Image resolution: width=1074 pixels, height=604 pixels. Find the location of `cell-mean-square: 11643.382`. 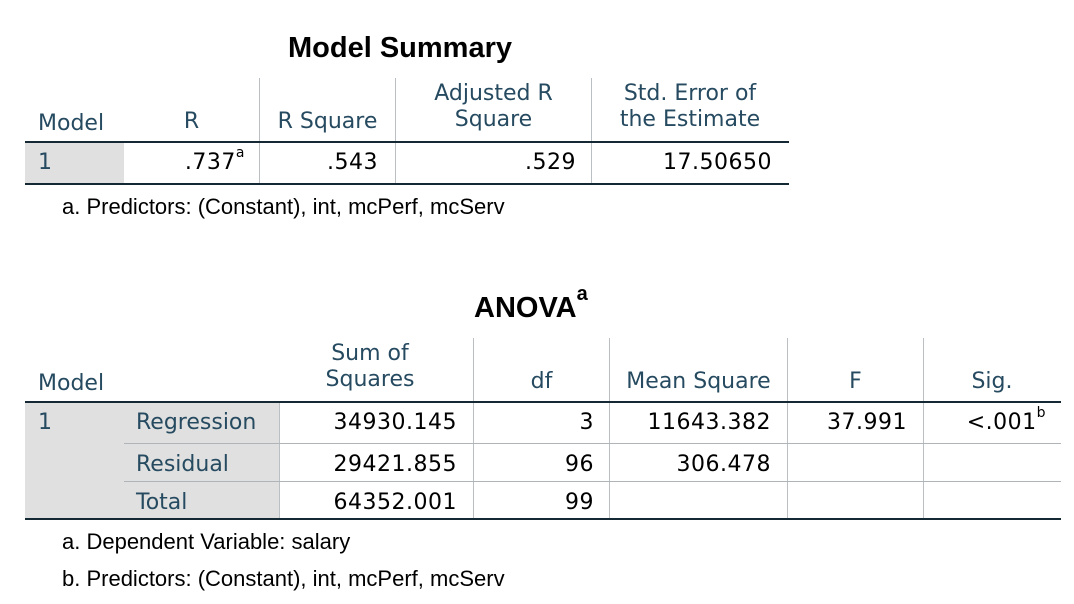

cell-mean-square: 11643.382 is located at coordinates (709, 422).